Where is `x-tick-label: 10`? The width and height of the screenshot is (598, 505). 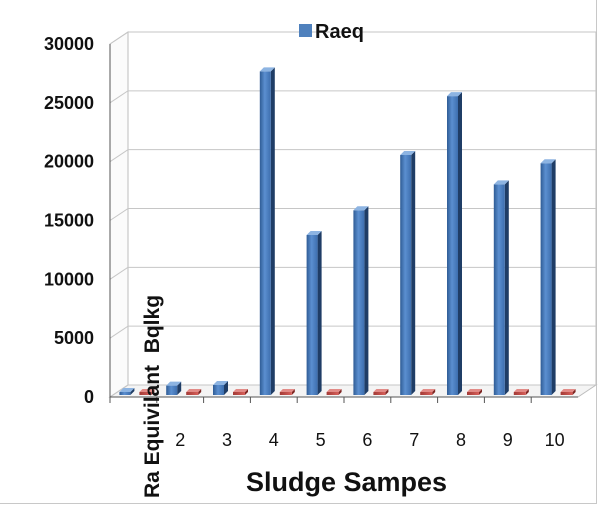
x-tick-label: 10 is located at coordinates (555, 440).